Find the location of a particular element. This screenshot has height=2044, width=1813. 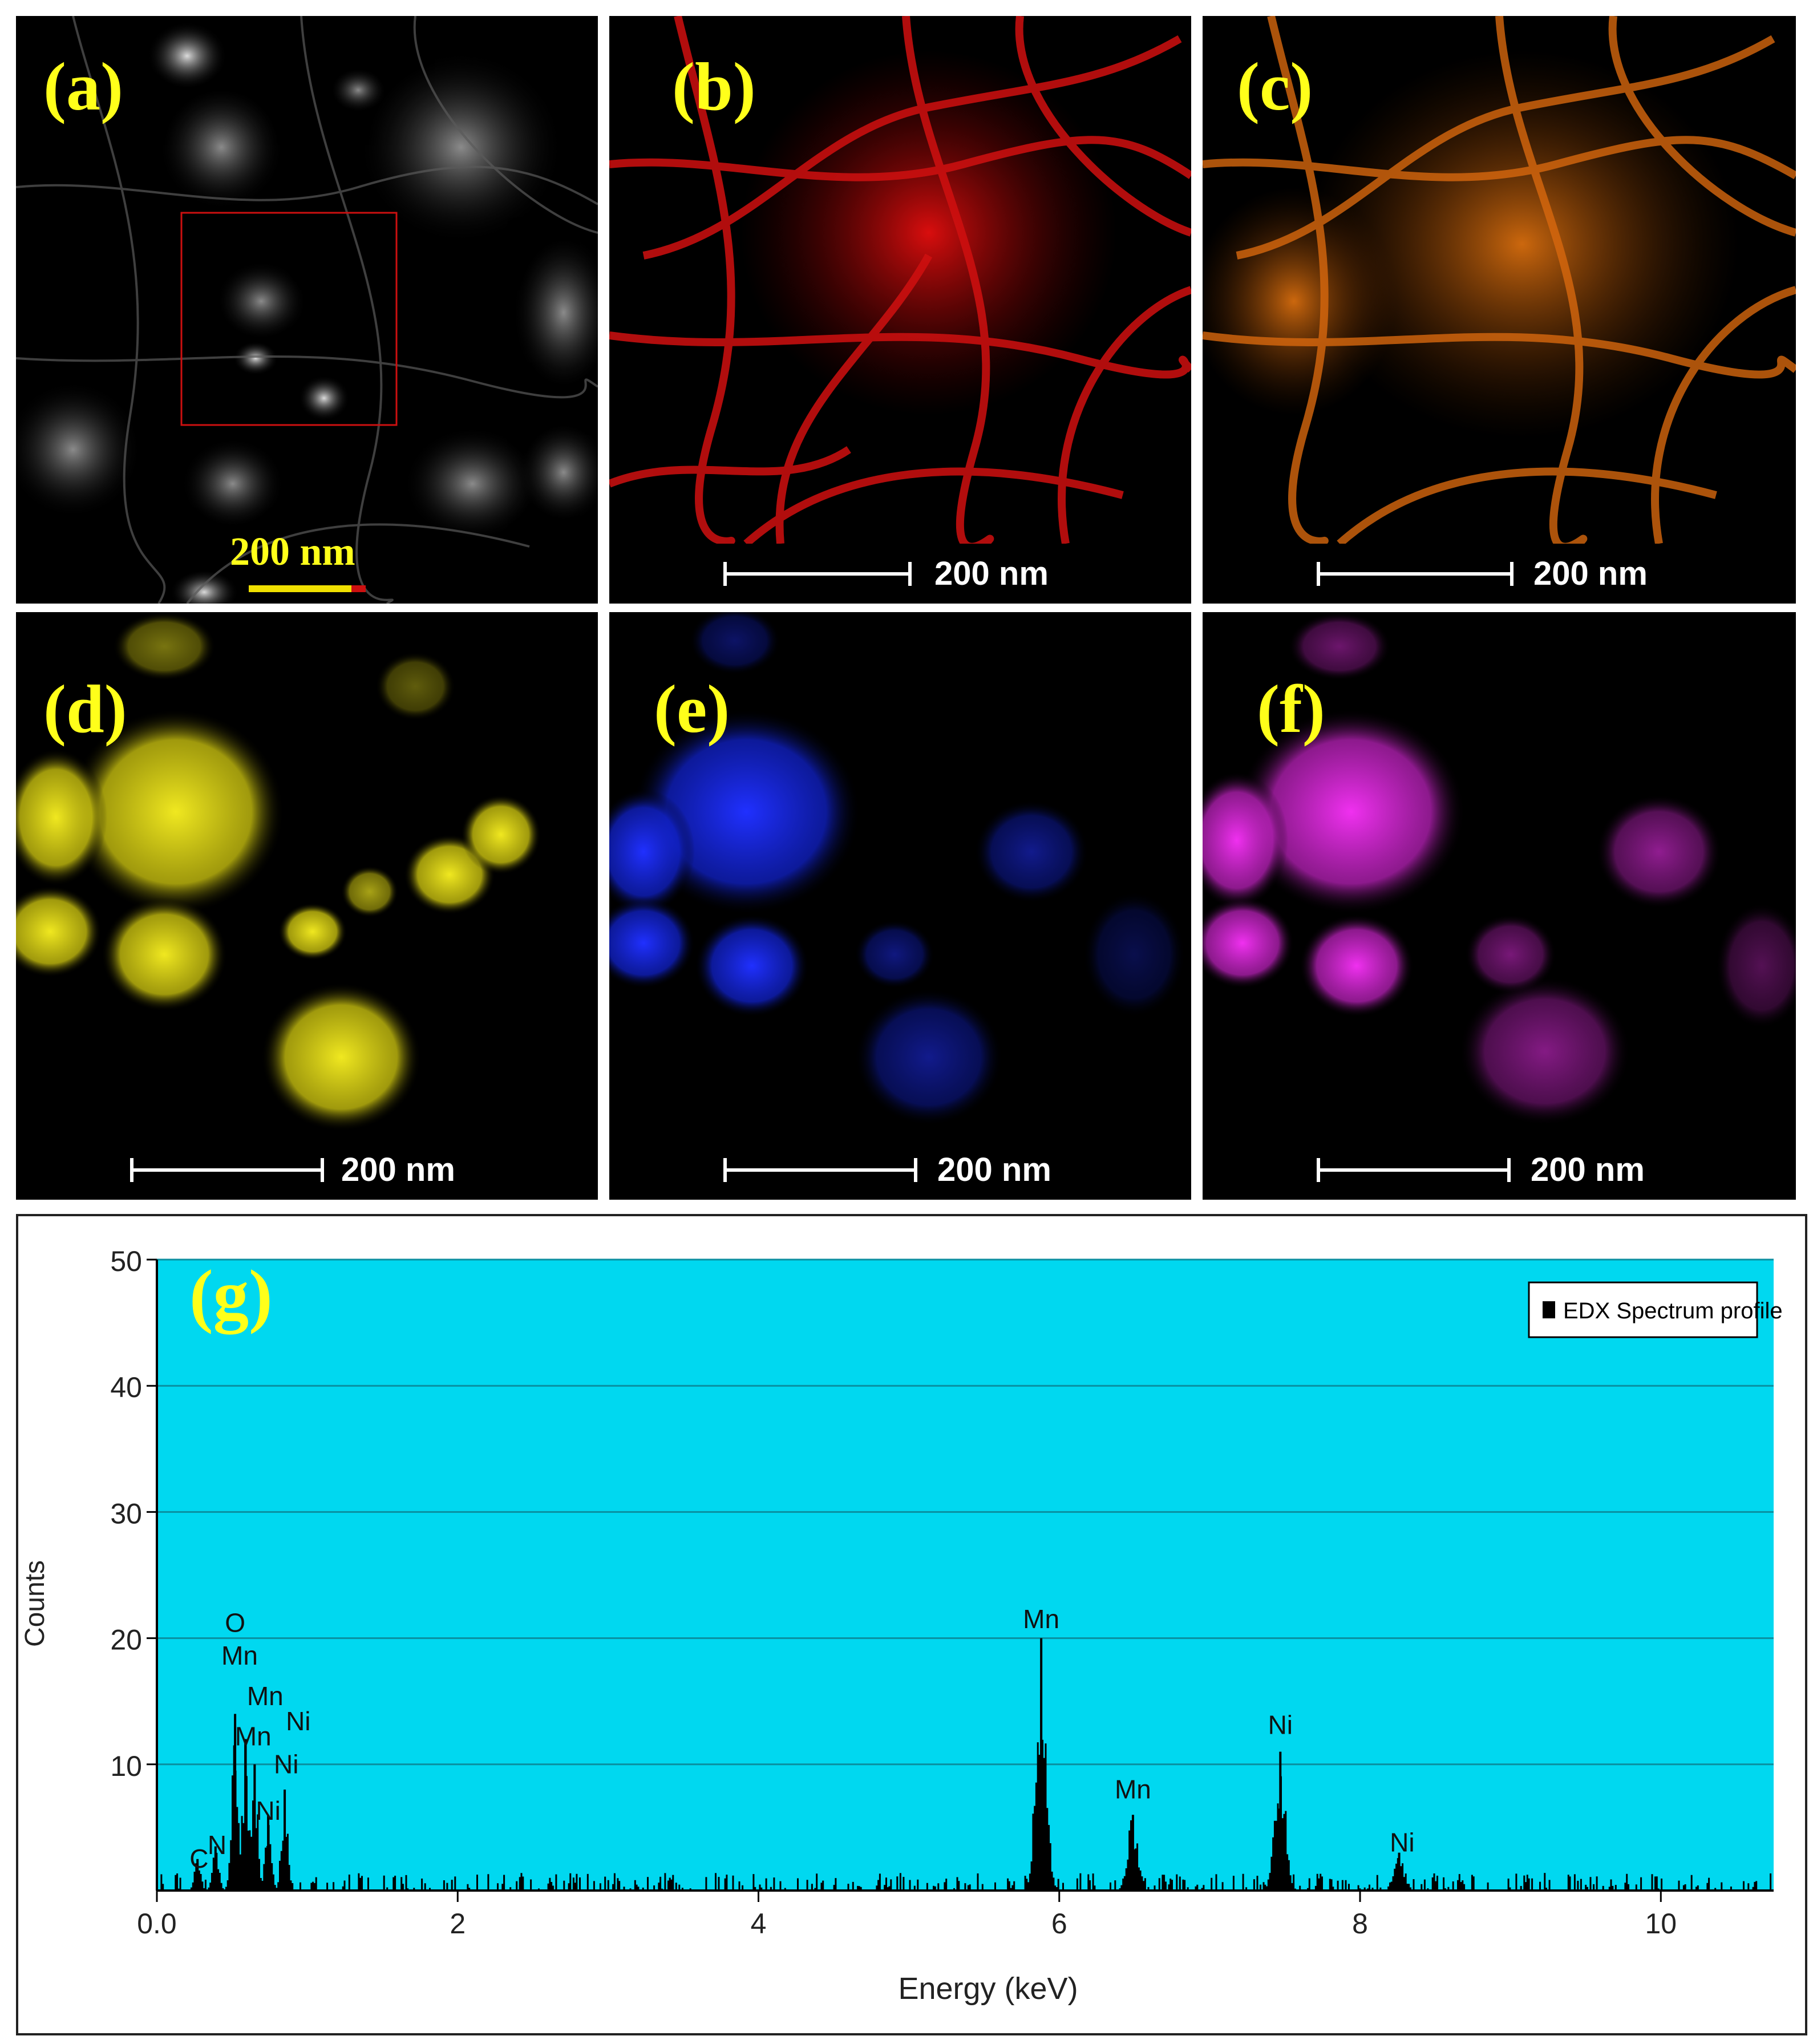

panel-f-map: (f) 200 nm is located at coordinates (1499, 906).